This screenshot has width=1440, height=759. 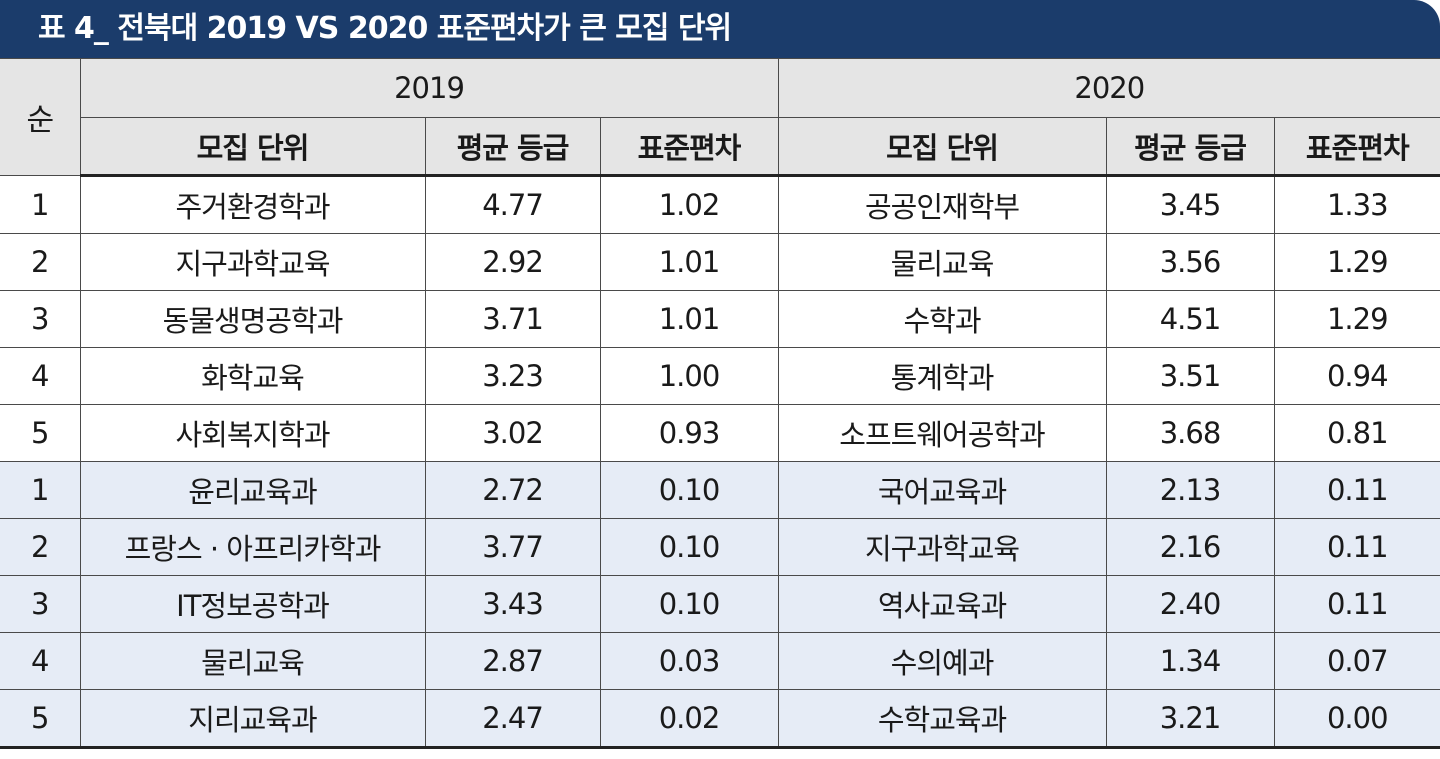 I want to click on unit-2020-cell: 물리교육, so click(x=942, y=262).